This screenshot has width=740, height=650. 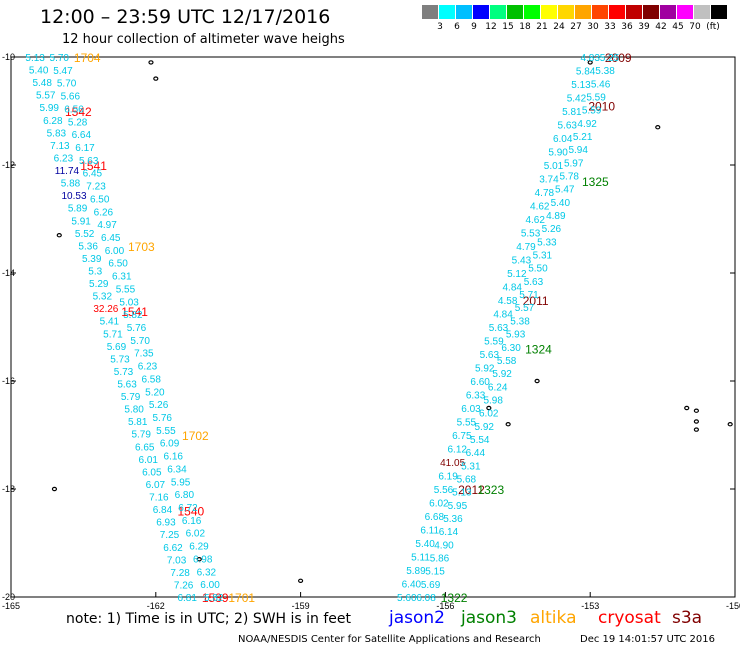 I want to click on swh-value: 5.63, so click(x=499, y=328).